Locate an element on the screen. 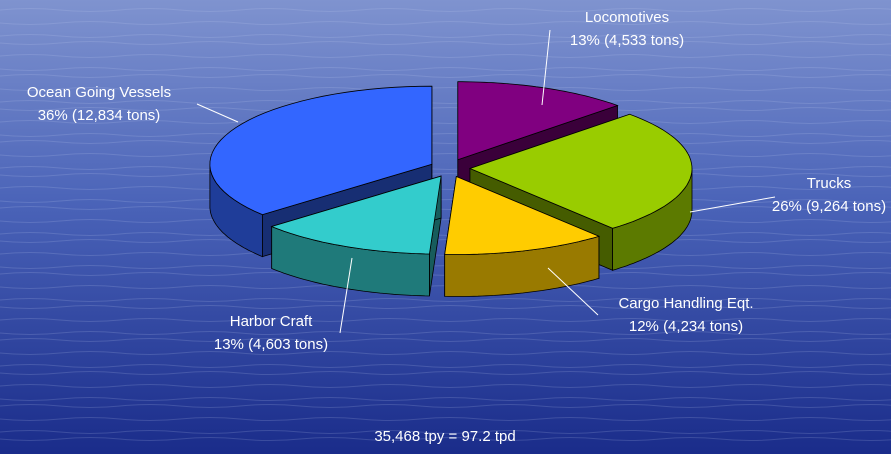 The height and width of the screenshot is (454, 891). category-label: Cargo Handling Eqt. is located at coordinates (685, 303).